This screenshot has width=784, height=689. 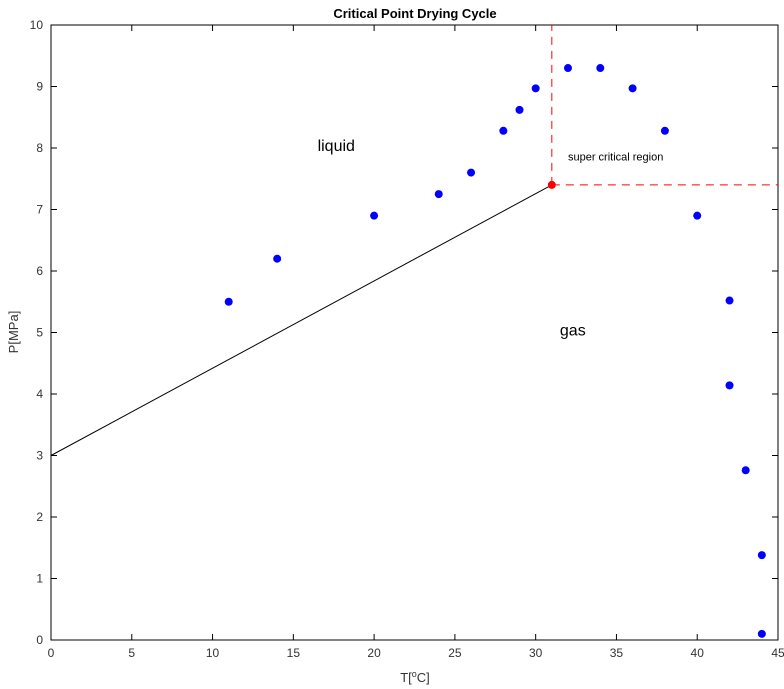 What do you see at coordinates (39, 271) in the screenshot?
I see `y-tick-label: 6` at bounding box center [39, 271].